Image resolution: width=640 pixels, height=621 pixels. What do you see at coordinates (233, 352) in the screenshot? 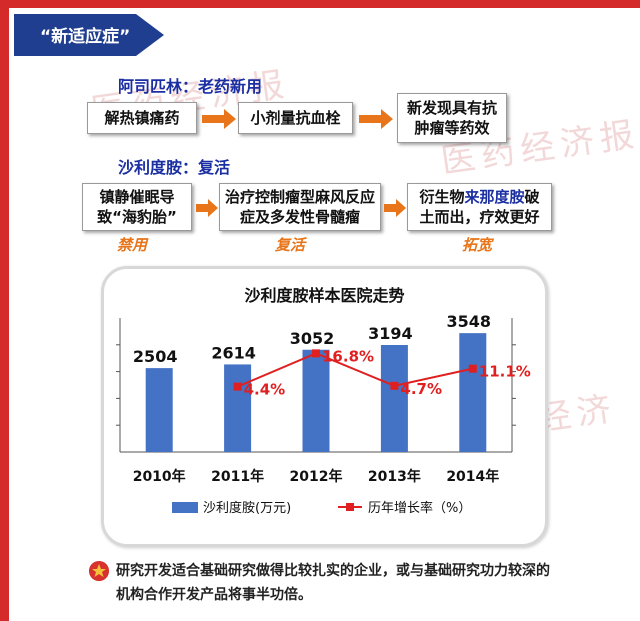
I see `bar-value-label: 2614` at bounding box center [233, 352].